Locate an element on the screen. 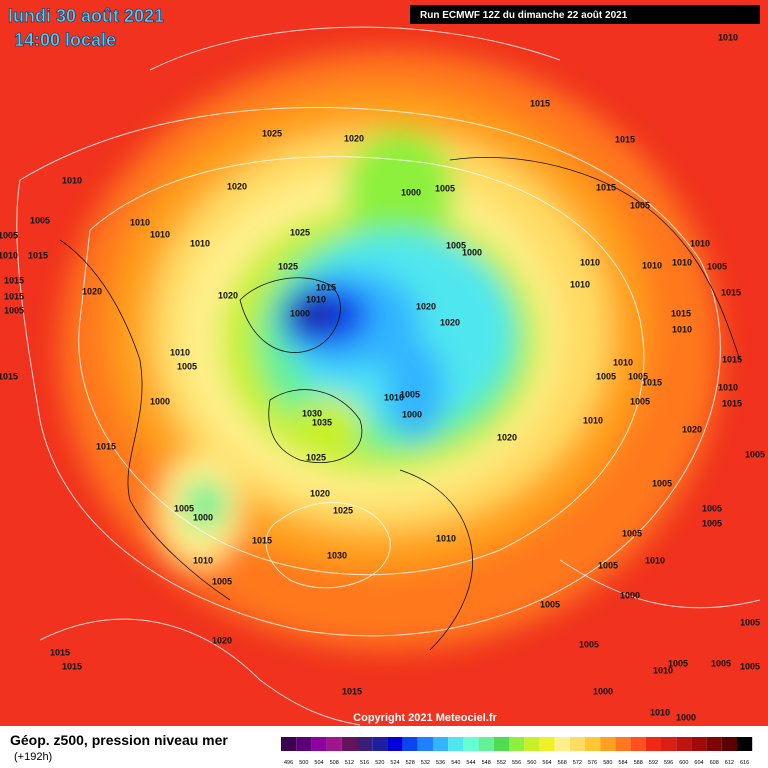 The height and width of the screenshot is (768, 768). lead-time: (+192h) is located at coordinates (33, 757).